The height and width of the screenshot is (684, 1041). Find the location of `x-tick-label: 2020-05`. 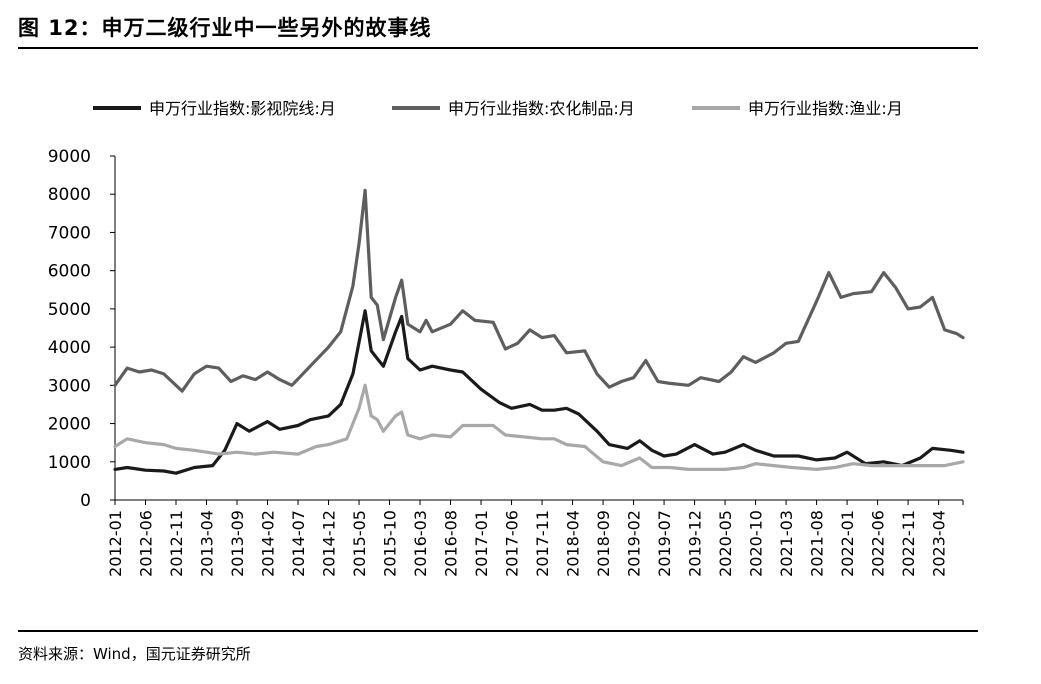

x-tick-label: 2020-05 is located at coordinates (725, 543).